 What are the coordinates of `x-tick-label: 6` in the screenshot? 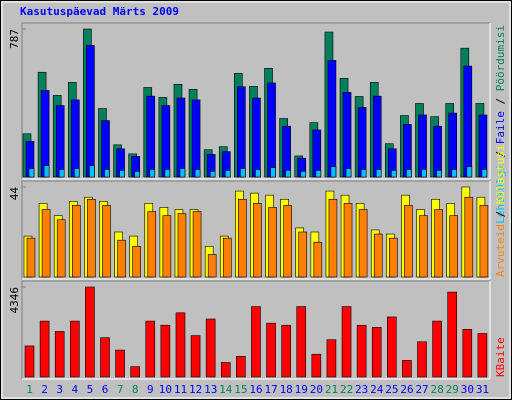 It's located at (105, 389).